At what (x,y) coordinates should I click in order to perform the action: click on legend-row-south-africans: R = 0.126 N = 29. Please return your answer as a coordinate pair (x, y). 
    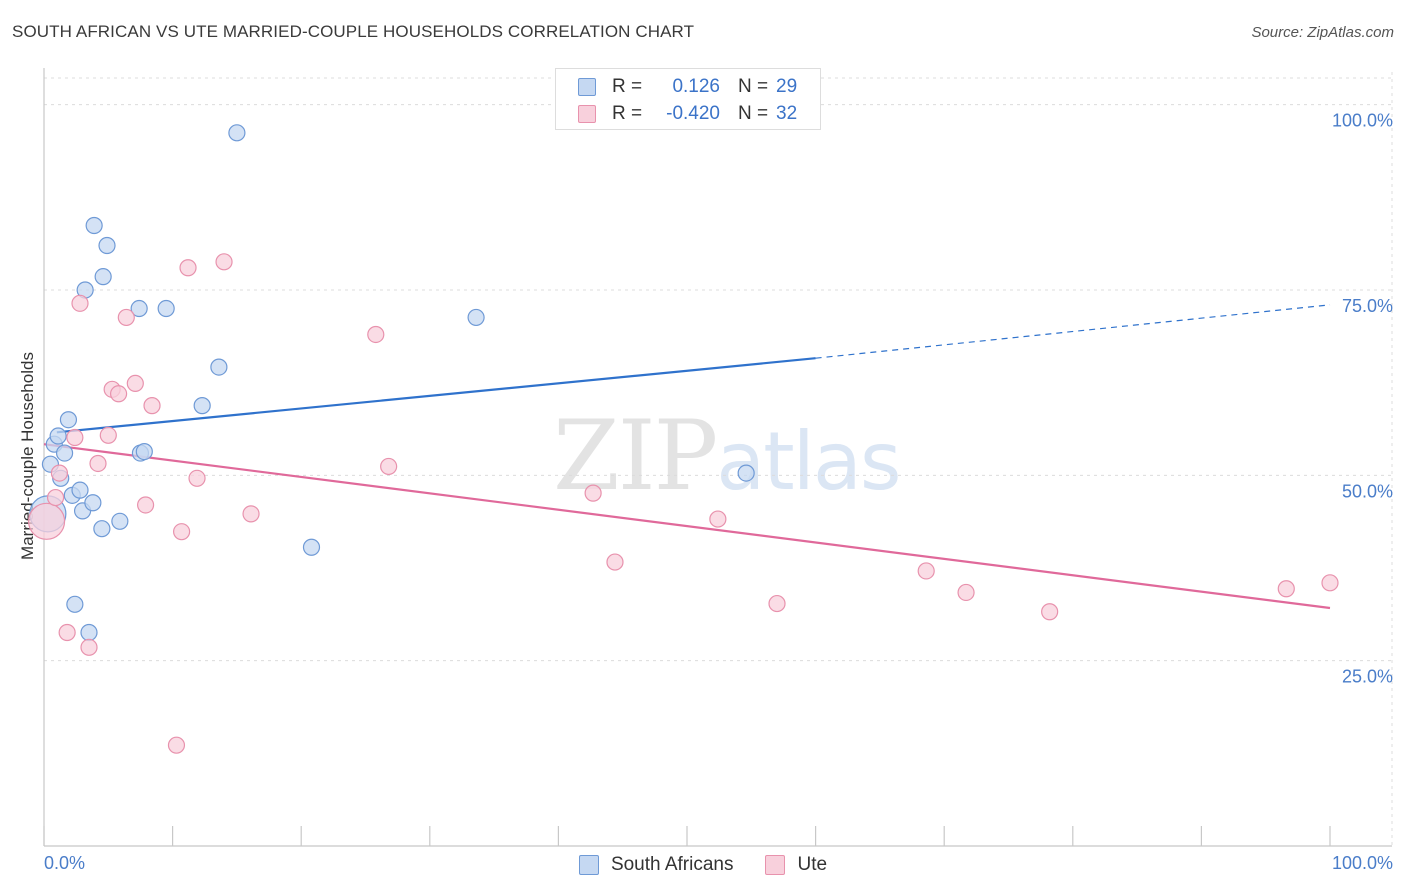
    Looking at the image, I should click on (676, 87).